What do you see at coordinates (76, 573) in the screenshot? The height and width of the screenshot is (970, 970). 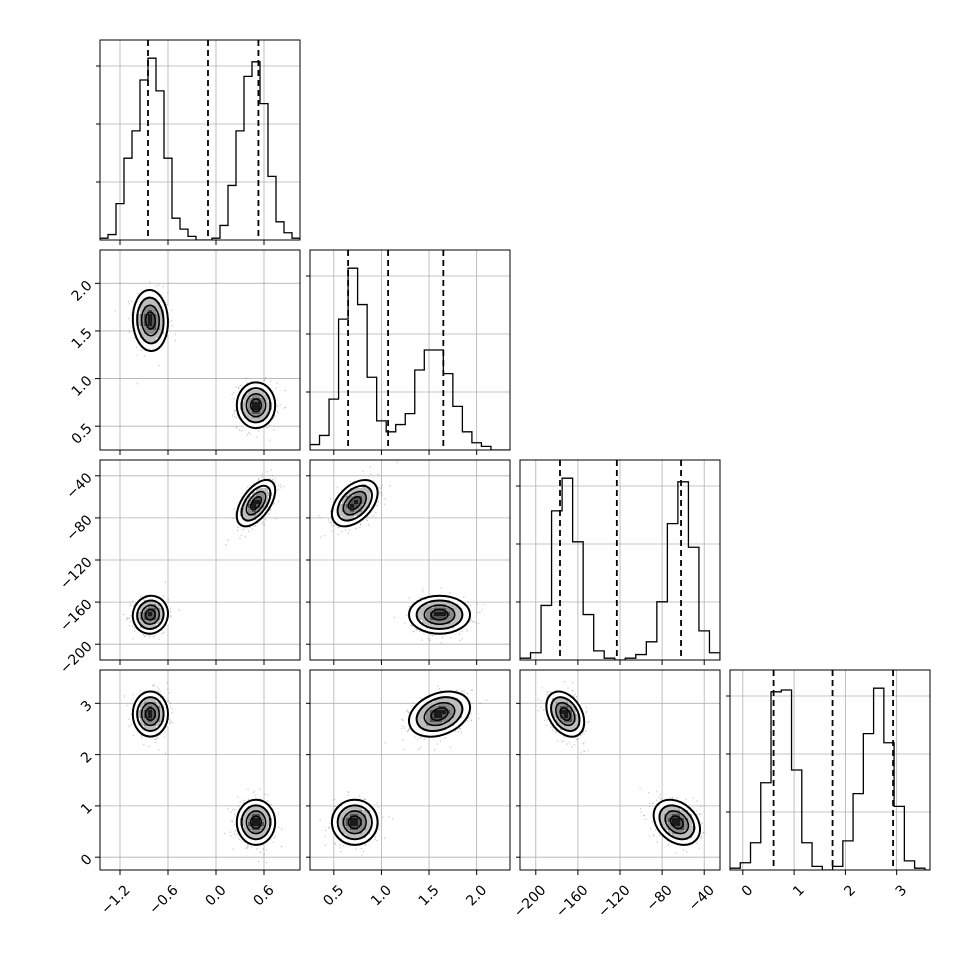 I see `y-tick-label: −120` at bounding box center [76, 573].